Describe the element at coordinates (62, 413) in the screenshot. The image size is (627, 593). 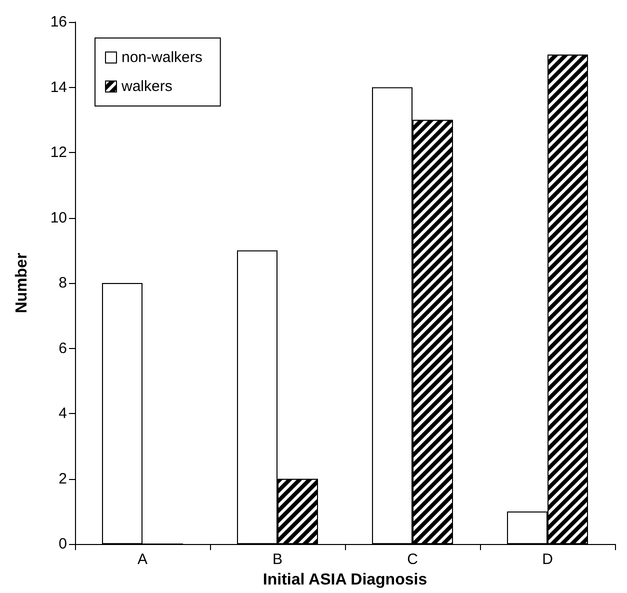
I see `y-tick-label: 4` at that location.